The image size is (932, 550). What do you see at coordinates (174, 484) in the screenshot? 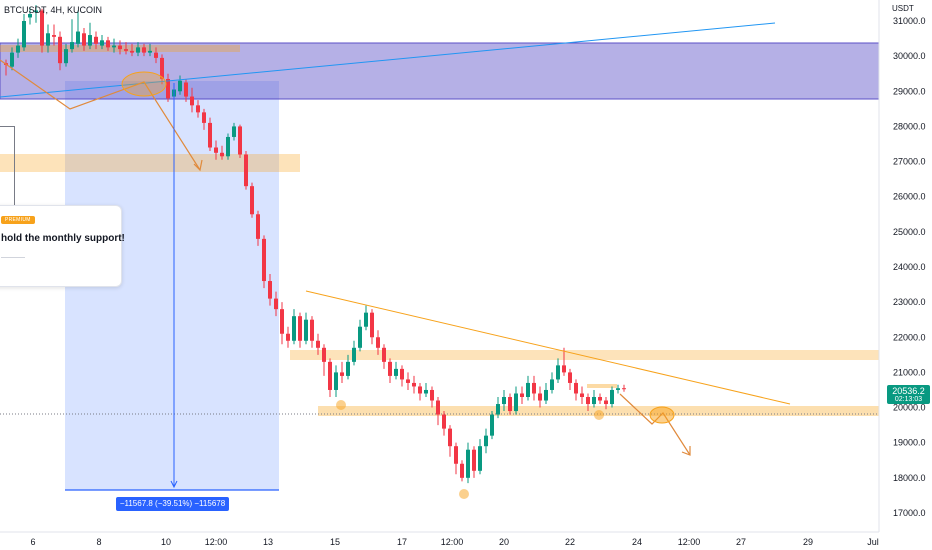
I see `measure-arrow-head` at bounding box center [174, 484].